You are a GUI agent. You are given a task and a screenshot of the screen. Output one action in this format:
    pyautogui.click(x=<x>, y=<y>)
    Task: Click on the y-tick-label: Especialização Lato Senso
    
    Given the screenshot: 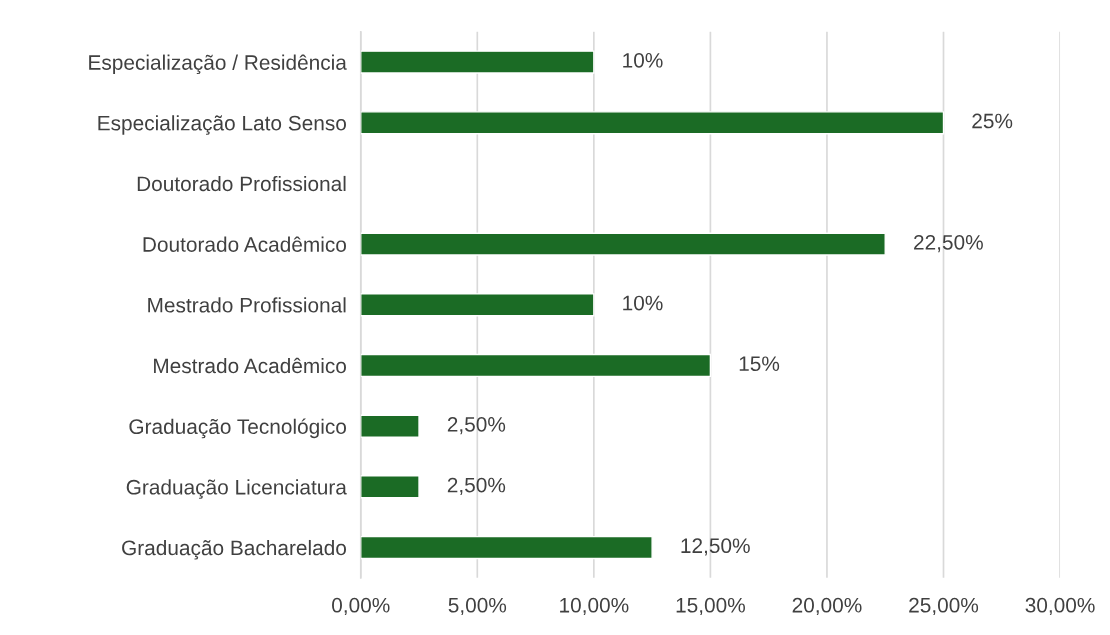 What is the action you would take?
    pyautogui.click(x=222, y=125)
    